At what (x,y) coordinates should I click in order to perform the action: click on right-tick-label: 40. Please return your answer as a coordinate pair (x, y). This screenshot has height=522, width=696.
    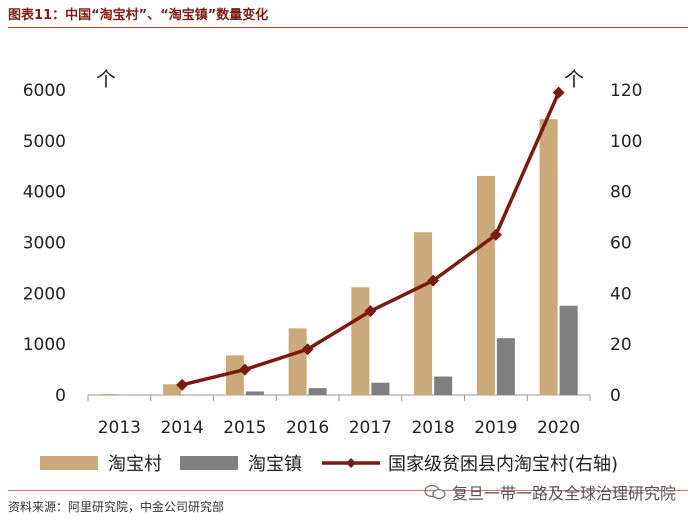
    Looking at the image, I should click on (621, 294).